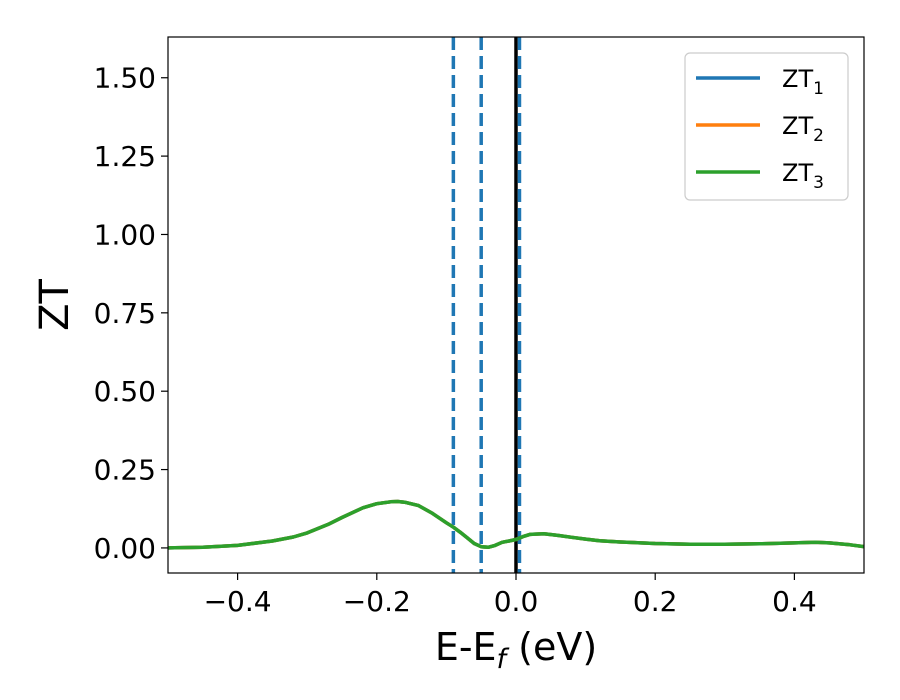  What do you see at coordinates (803, 129) in the screenshot?
I see `legend-label: ZT2` at bounding box center [803, 129].